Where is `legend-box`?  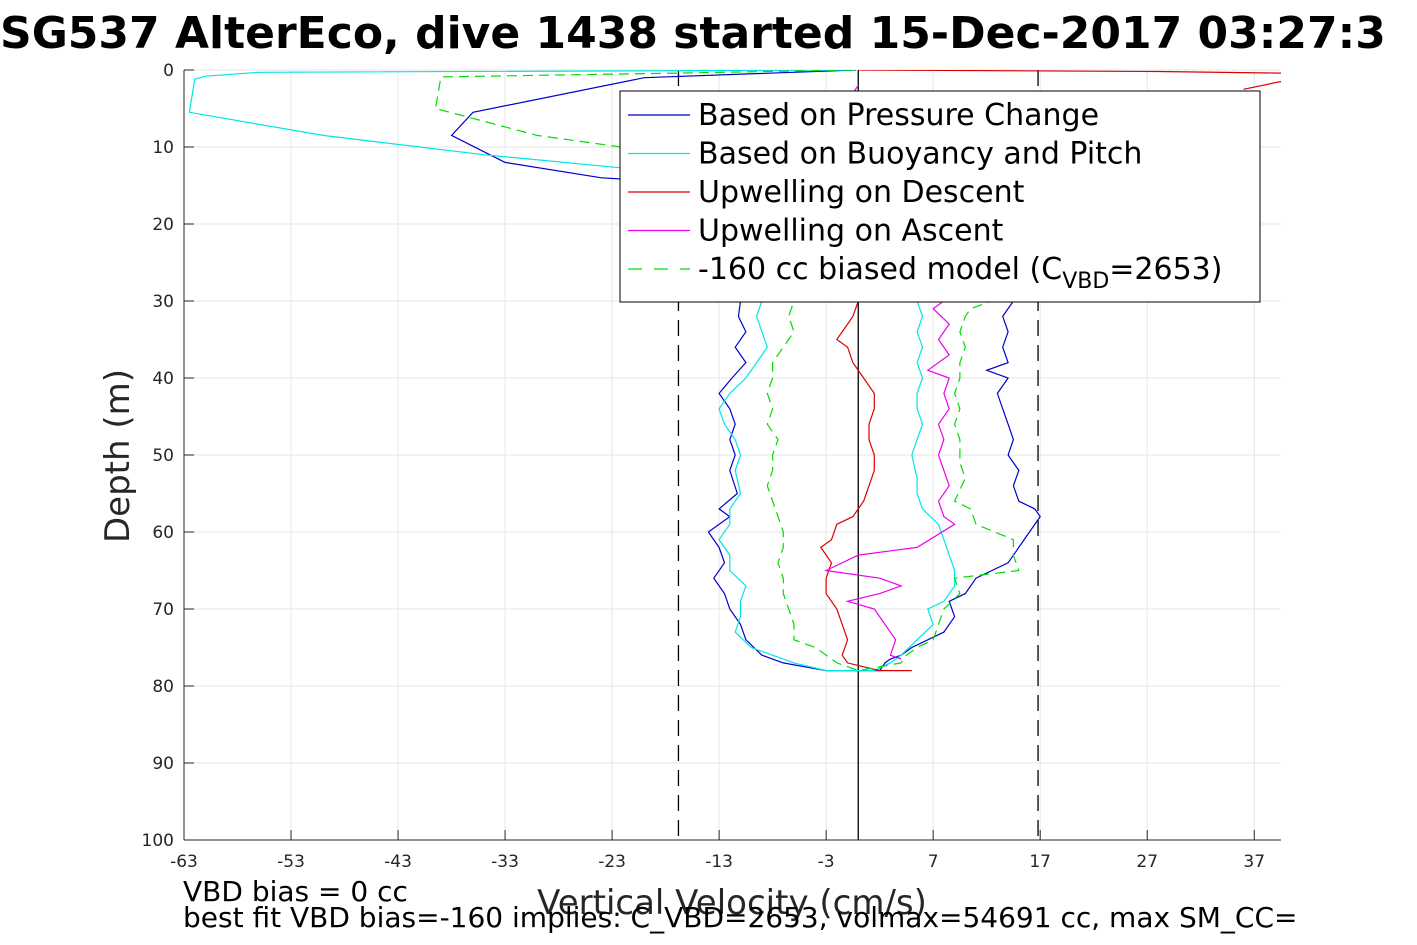 legend-box is located at coordinates (940, 196).